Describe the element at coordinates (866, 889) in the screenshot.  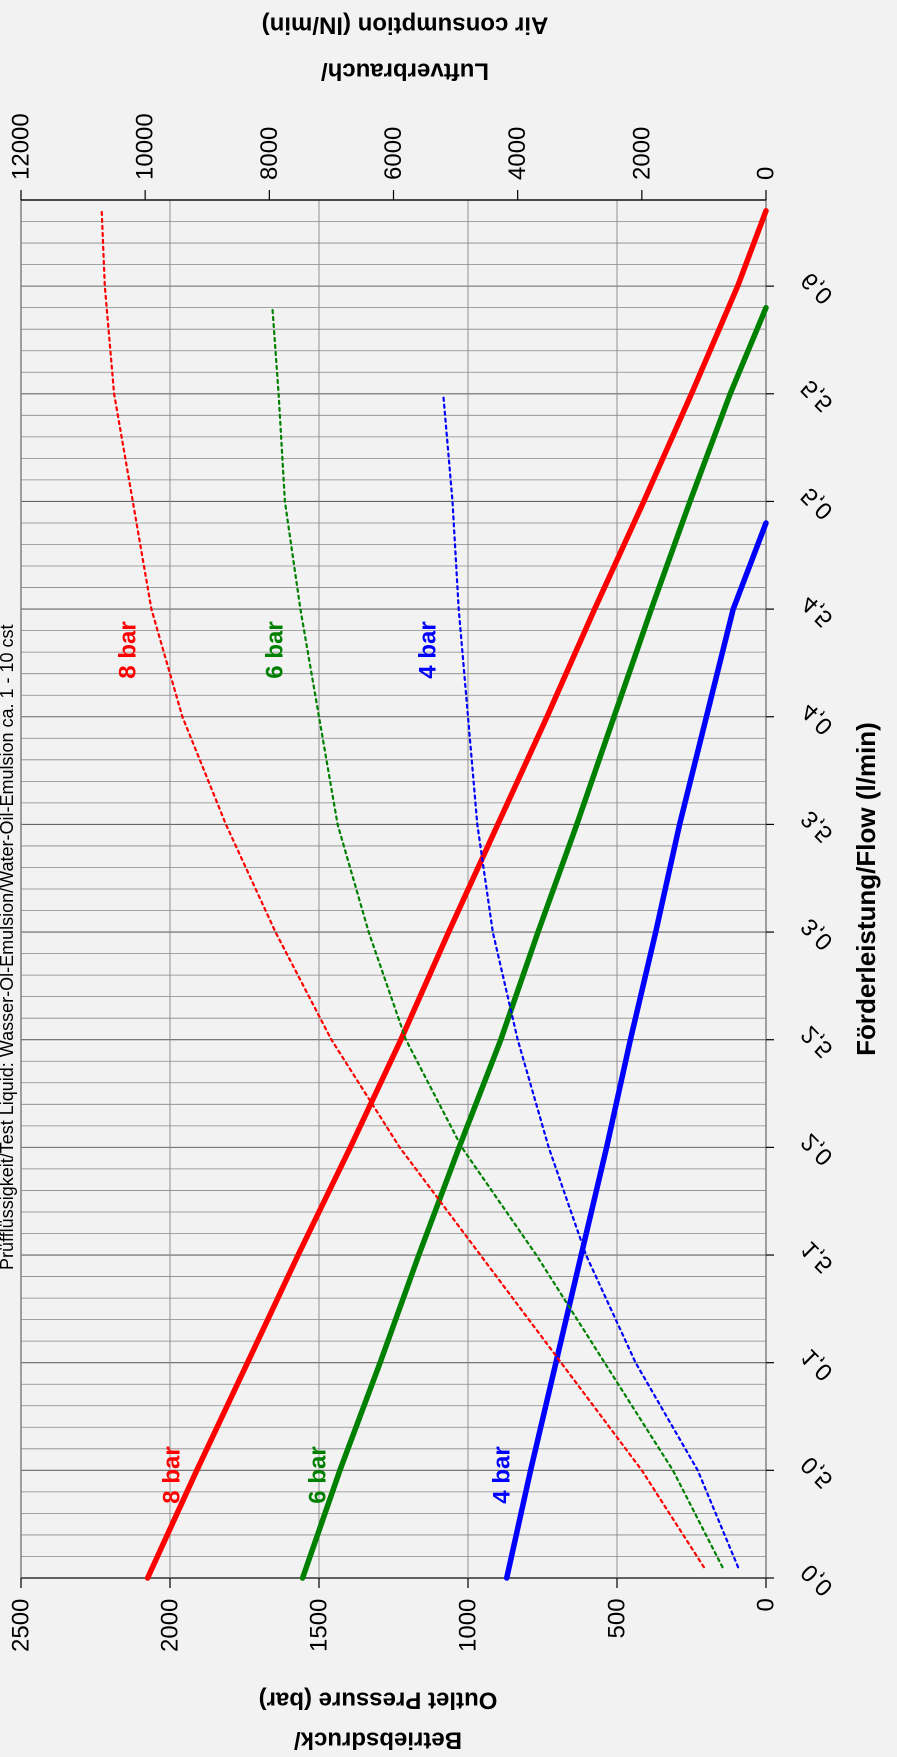
I see `x-axis-title: Förderleistung/Flow (l/min)` at that location.